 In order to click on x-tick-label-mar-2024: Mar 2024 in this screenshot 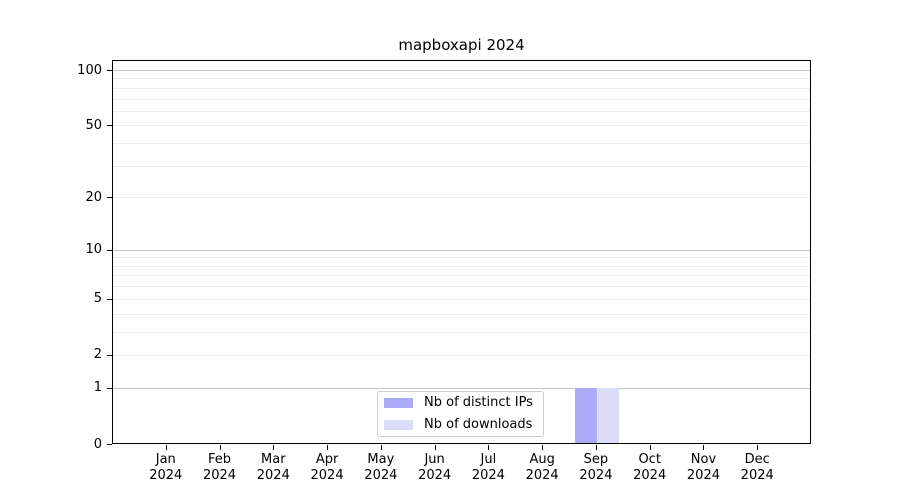, I will do `click(273, 468)`.